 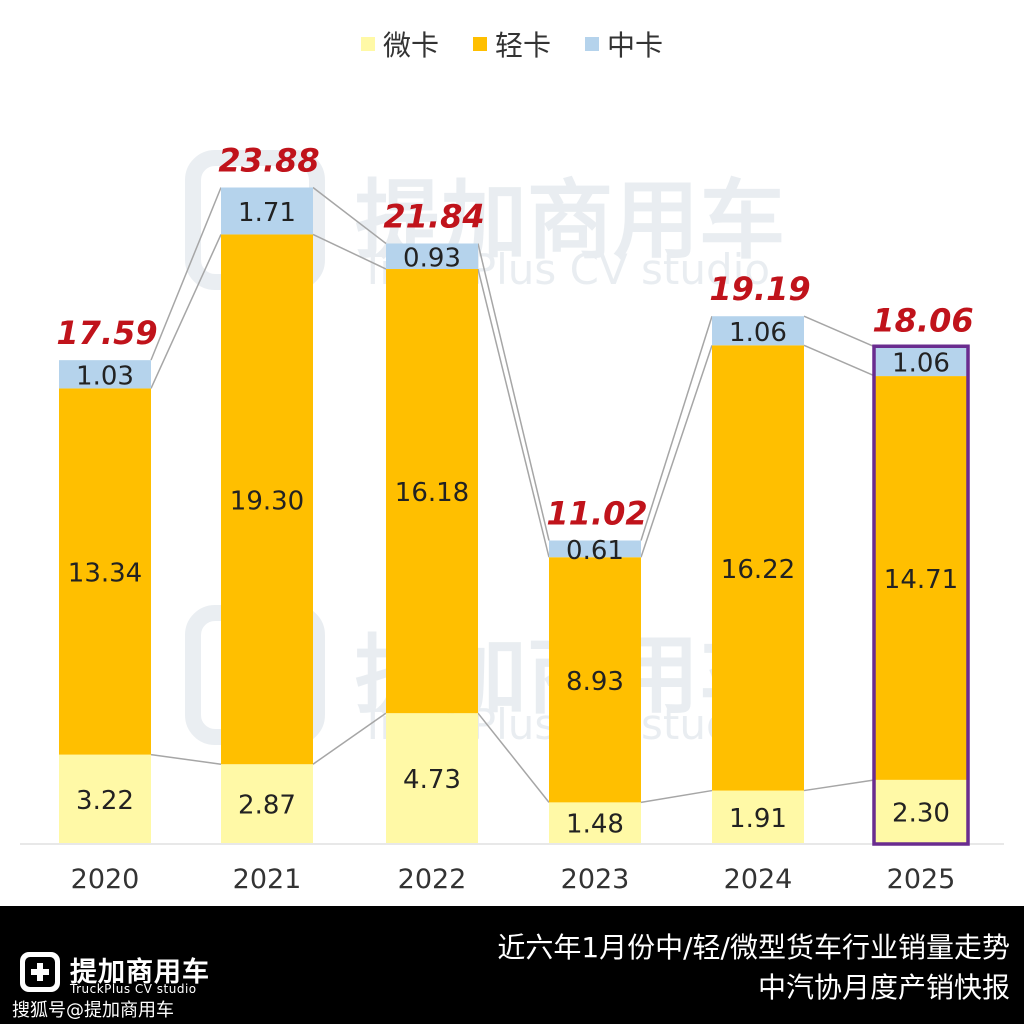 I want to click on value-label-2-2022: 0.93, so click(x=432, y=258).